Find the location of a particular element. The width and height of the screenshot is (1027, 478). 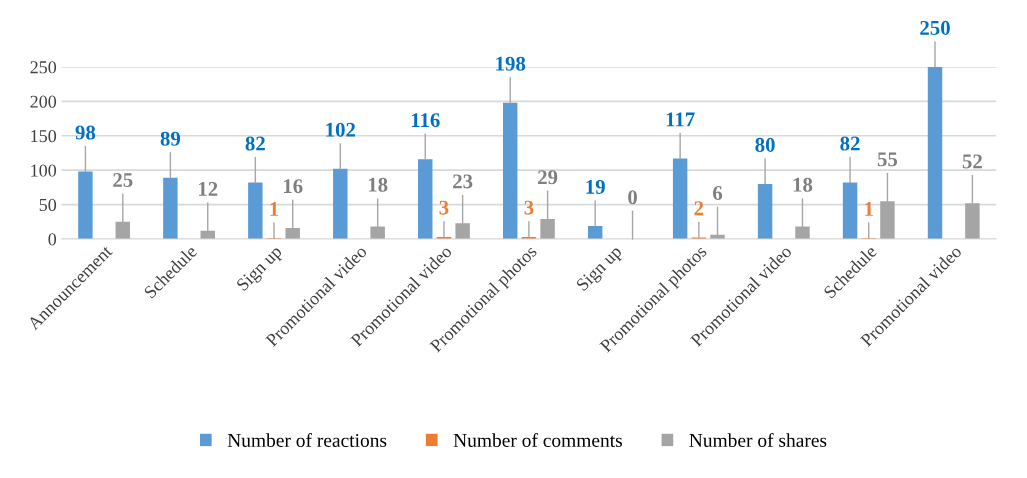

legend-label: Number of shares is located at coordinates (758, 440).